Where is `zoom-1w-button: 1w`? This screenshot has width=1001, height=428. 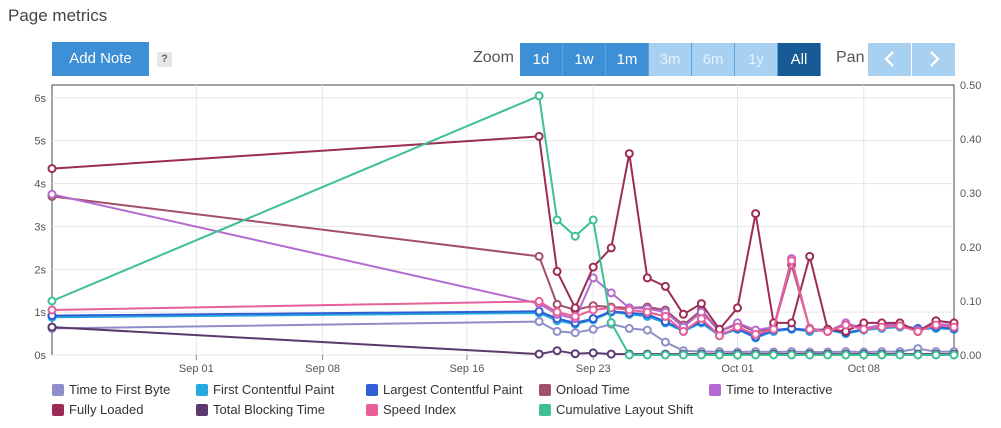
zoom-1w-button: 1w is located at coordinates (584, 59).